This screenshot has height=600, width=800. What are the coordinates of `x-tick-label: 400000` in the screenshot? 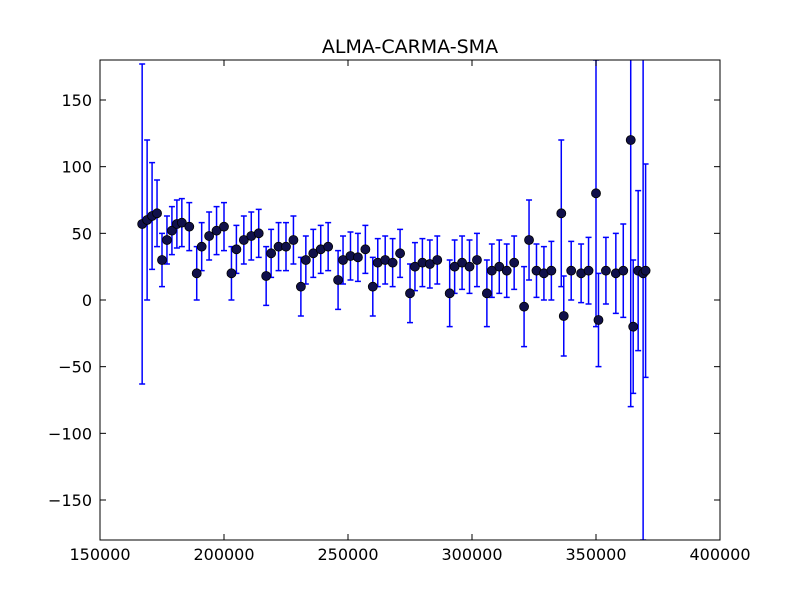 It's located at (719, 554).